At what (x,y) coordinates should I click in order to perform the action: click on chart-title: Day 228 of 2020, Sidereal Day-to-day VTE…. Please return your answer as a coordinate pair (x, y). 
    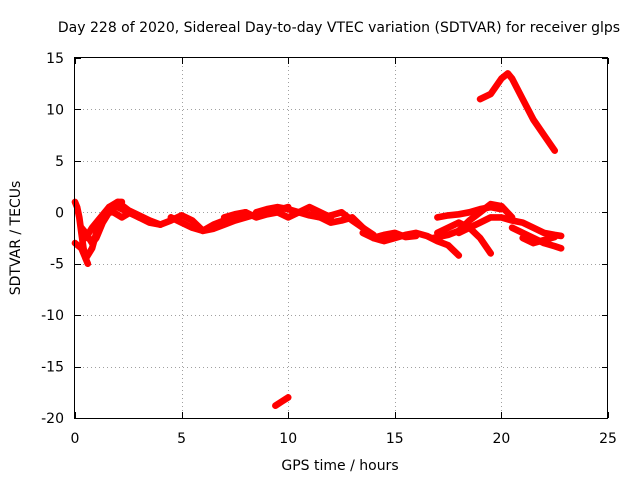
    Looking at the image, I should click on (339, 28).